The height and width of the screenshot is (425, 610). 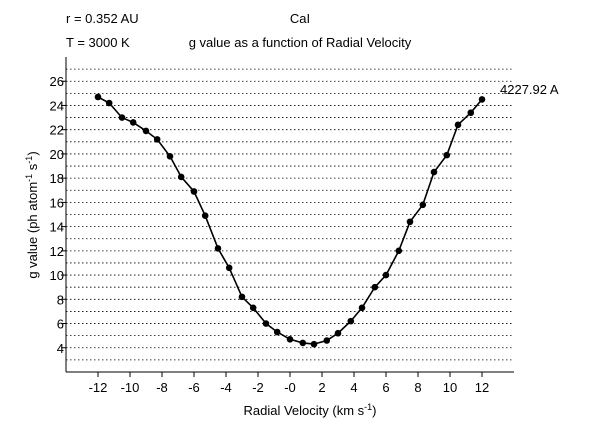 I want to click on series-label: 4227.92 A, so click(x=529, y=89).